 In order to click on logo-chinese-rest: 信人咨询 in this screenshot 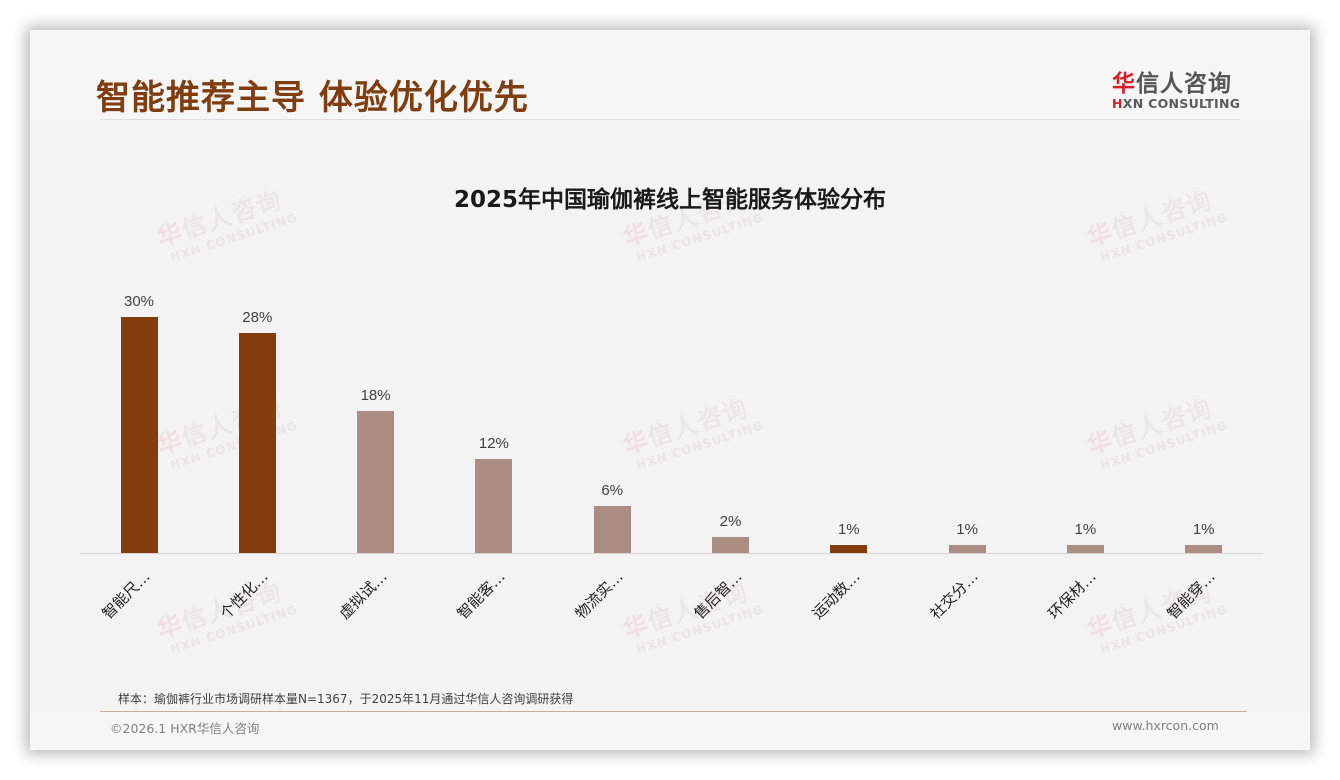, I will do `click(1184, 84)`.